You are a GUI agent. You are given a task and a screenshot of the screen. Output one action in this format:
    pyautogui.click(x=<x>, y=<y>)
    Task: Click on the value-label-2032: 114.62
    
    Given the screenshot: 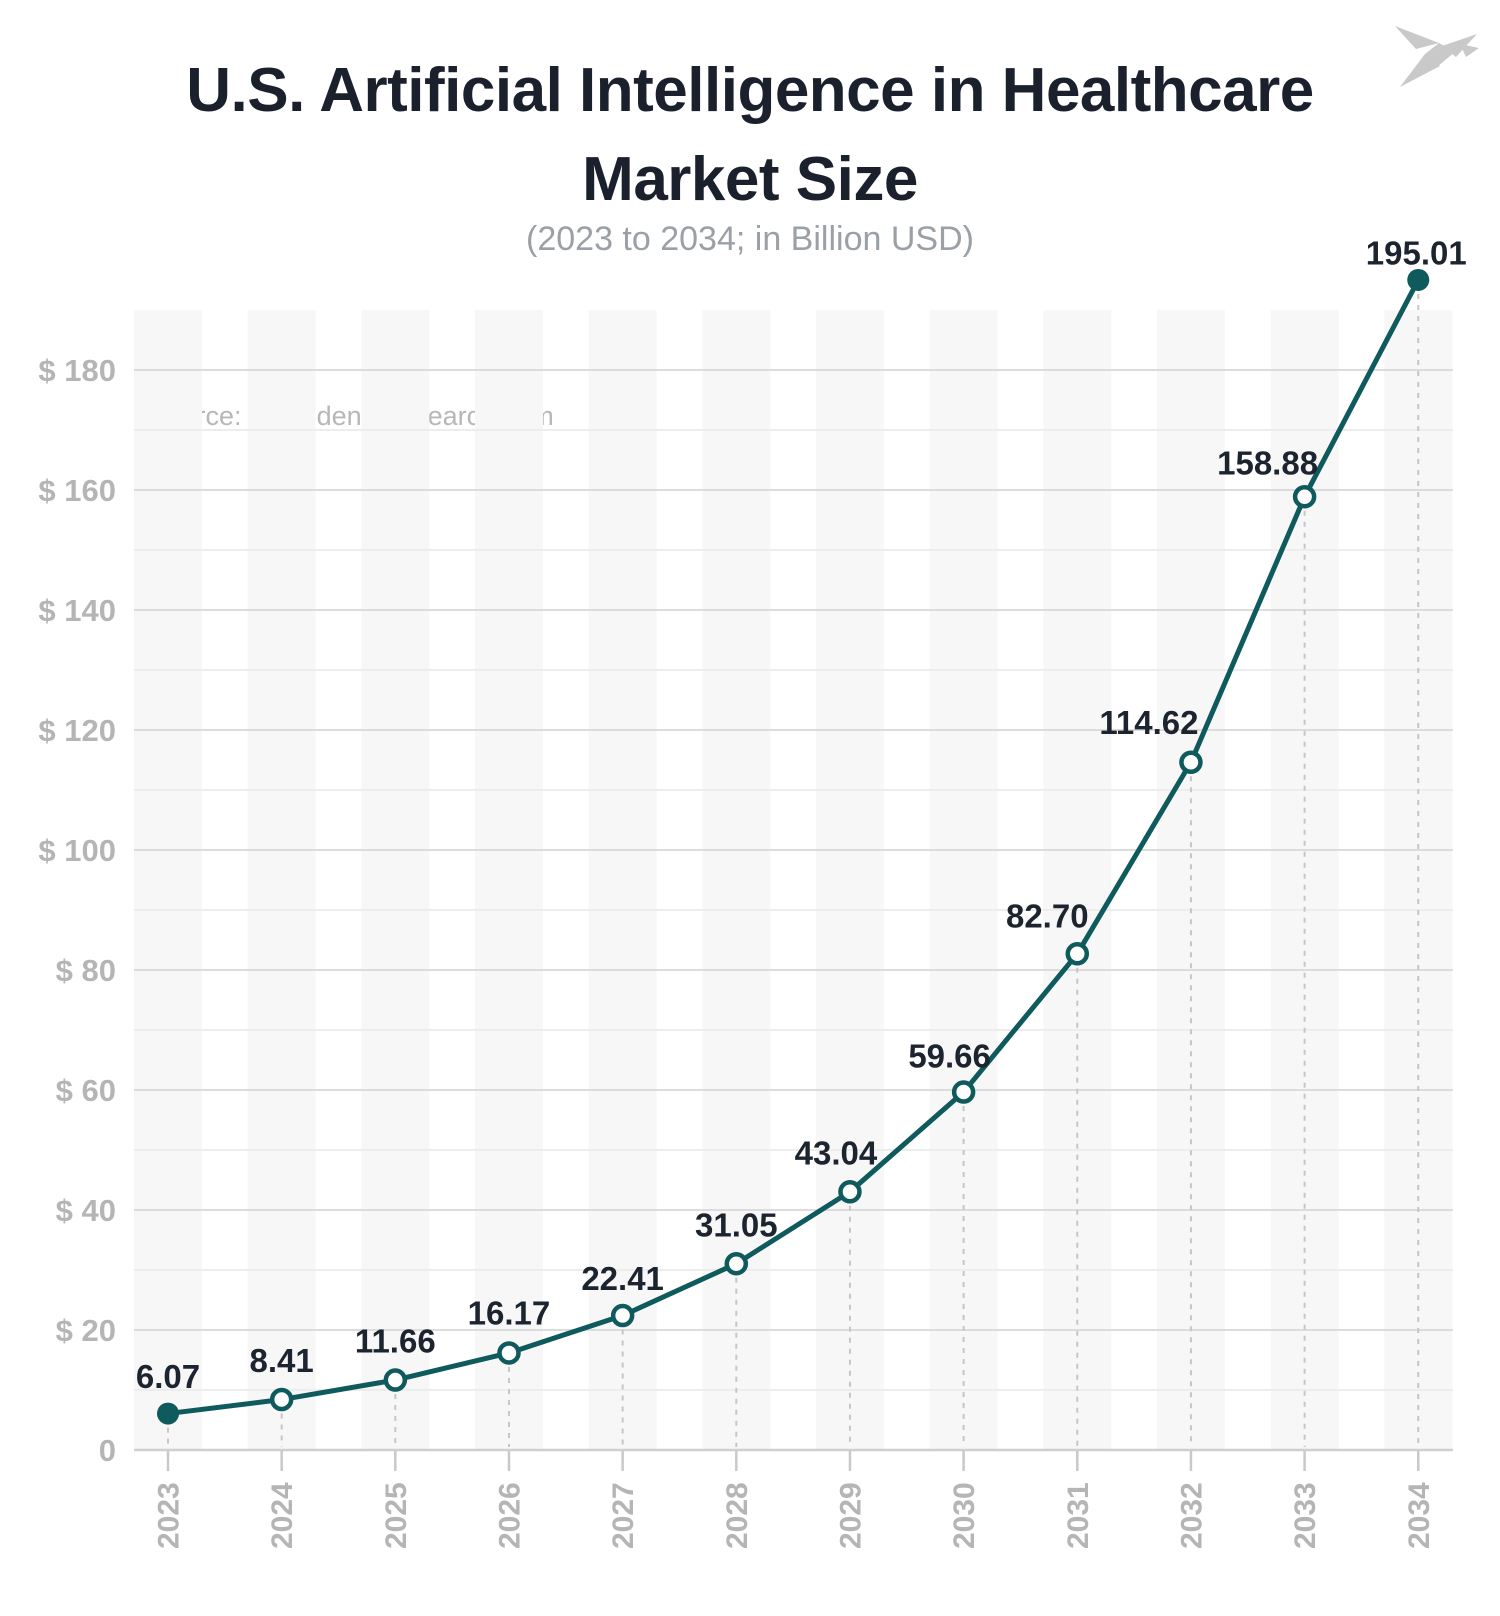 What is the action you would take?
    pyautogui.click(x=1148, y=722)
    